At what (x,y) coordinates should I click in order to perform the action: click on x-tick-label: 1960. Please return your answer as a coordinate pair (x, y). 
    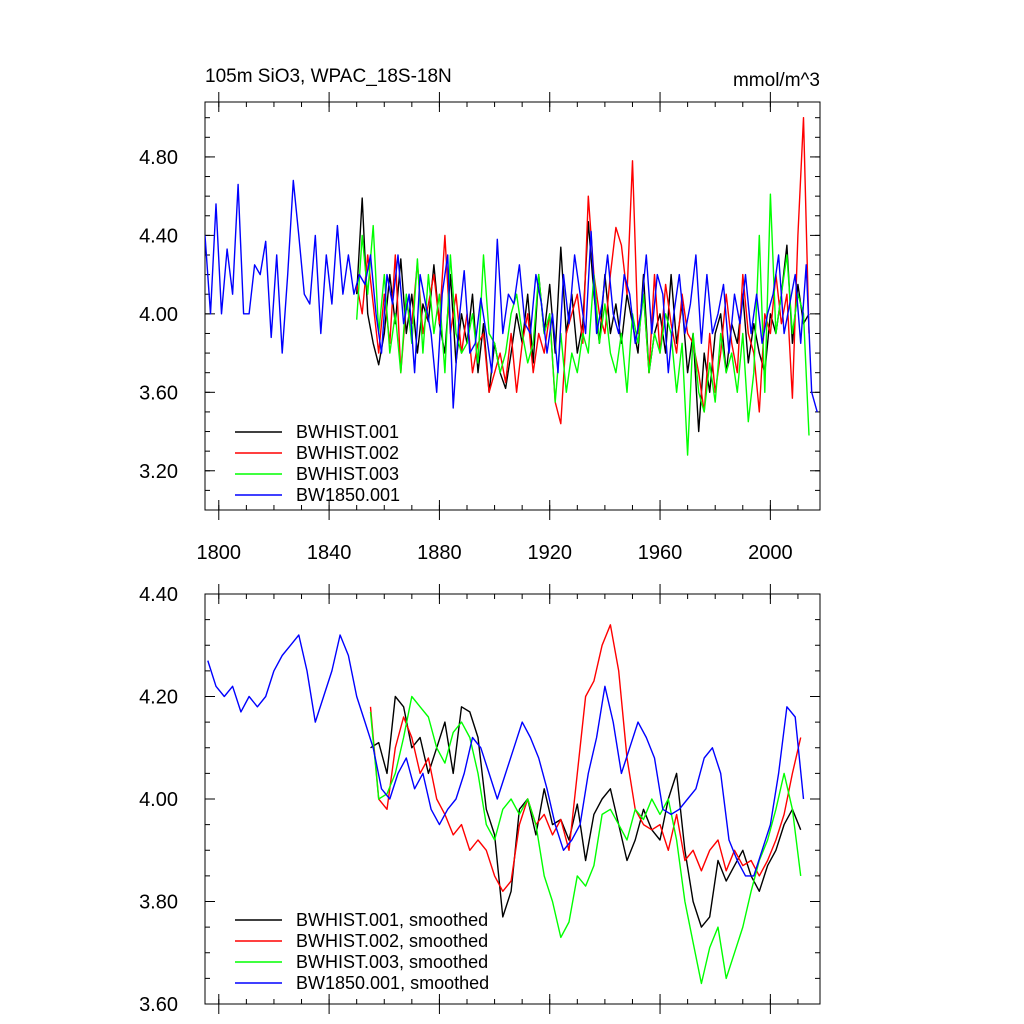
    Looking at the image, I should click on (660, 553).